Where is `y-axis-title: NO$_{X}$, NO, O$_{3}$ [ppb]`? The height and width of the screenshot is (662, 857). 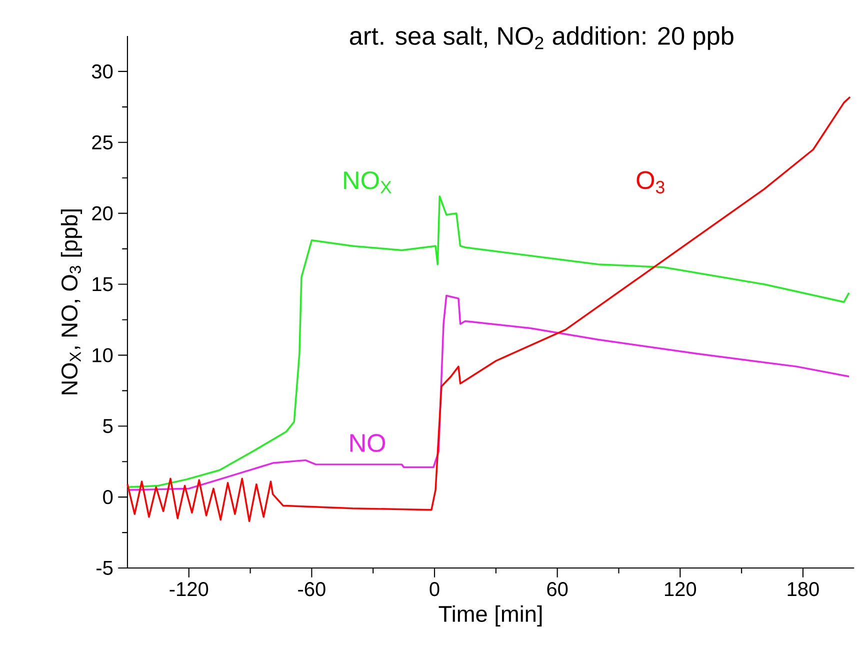 y-axis-title: NO$_{X}$, NO, O$_{3}$ [ppb] is located at coordinates (71, 301).